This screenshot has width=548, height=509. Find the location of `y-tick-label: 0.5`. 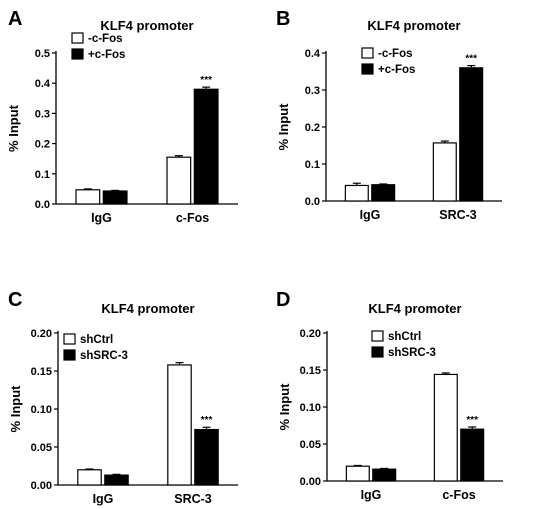

y-tick-label: 0.5 is located at coordinates (42, 54).